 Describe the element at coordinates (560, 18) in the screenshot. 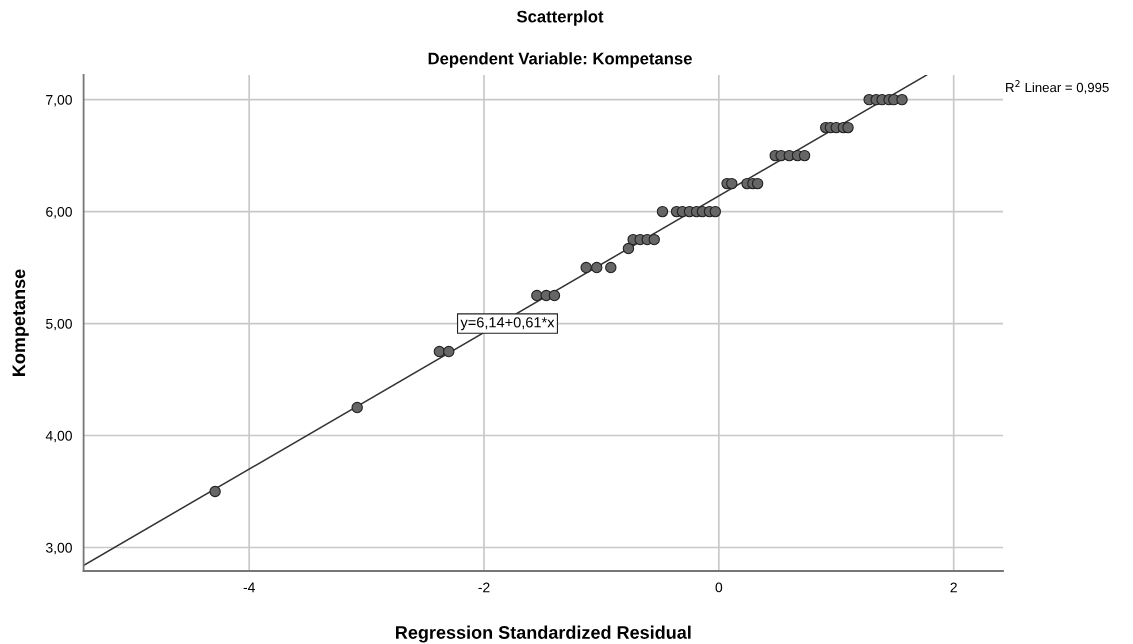

I see `chart-title: Scatterplot` at that location.